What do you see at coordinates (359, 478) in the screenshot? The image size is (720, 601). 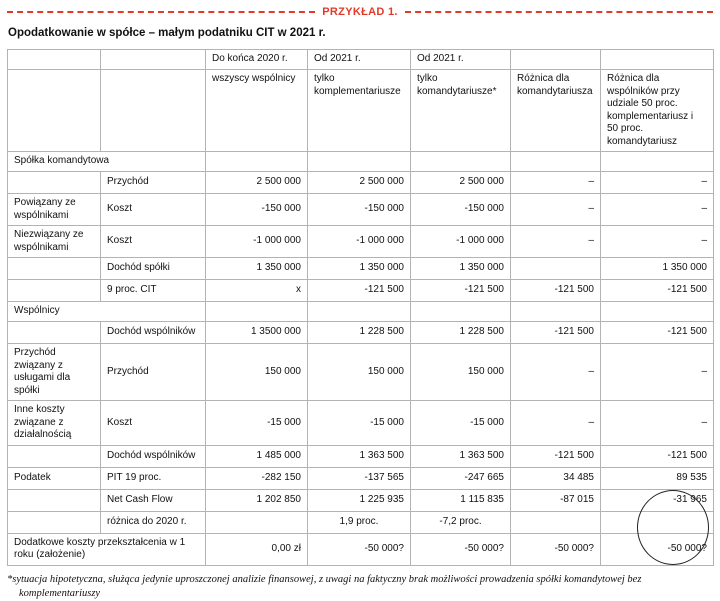 I see `cell-value: -137 565` at bounding box center [359, 478].